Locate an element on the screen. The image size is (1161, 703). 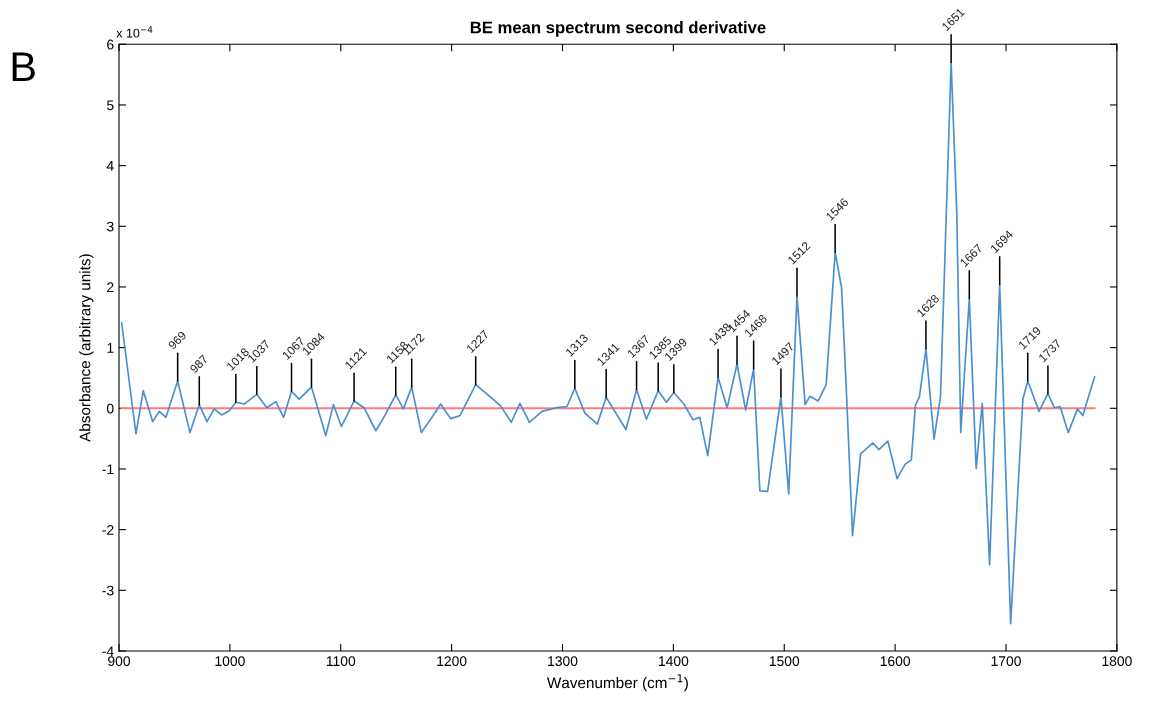
x-tick-label: 1400 is located at coordinates (673, 661).